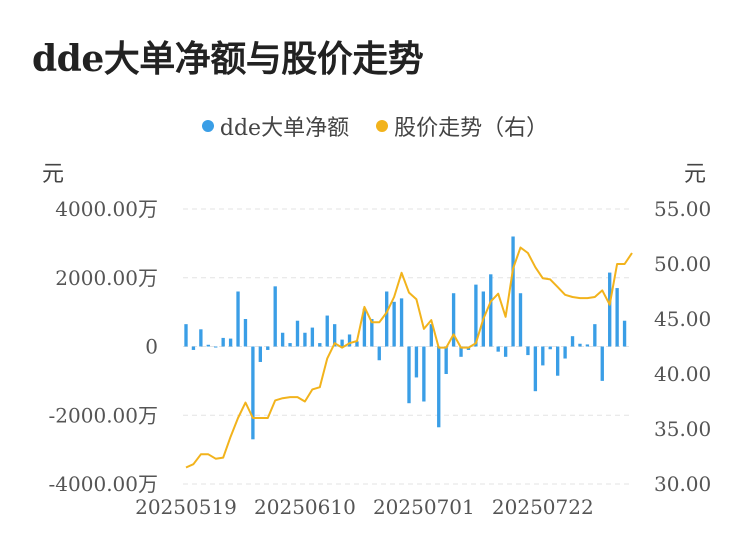  I want to click on right-axis-unit: 元, so click(695, 174).